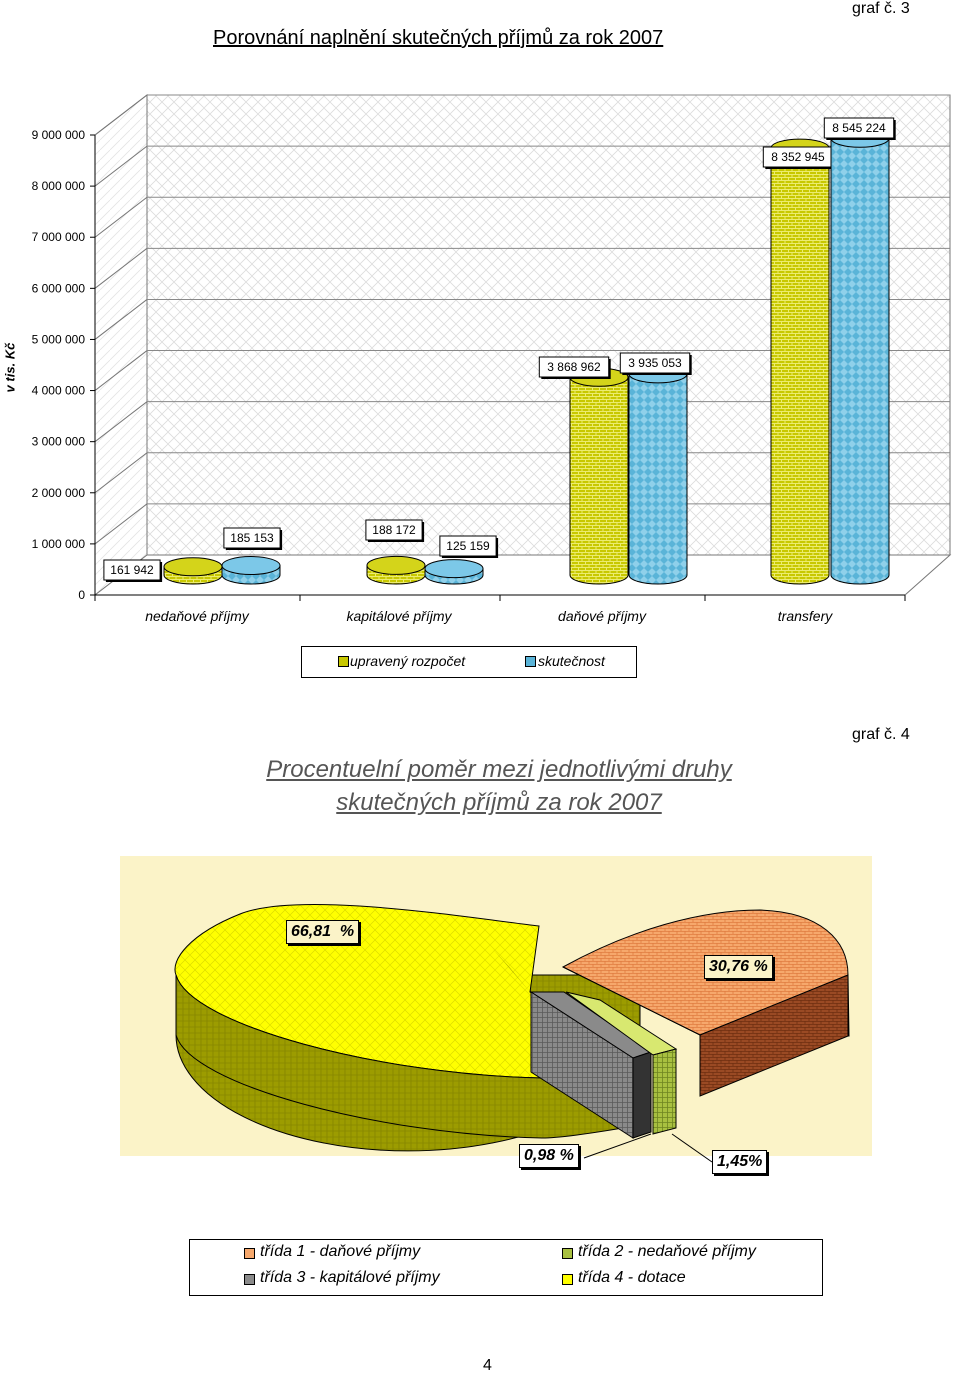 The height and width of the screenshot is (1375, 960). What do you see at coordinates (59, 186) in the screenshot?
I see `ytick-label: 8 000 000` at bounding box center [59, 186].